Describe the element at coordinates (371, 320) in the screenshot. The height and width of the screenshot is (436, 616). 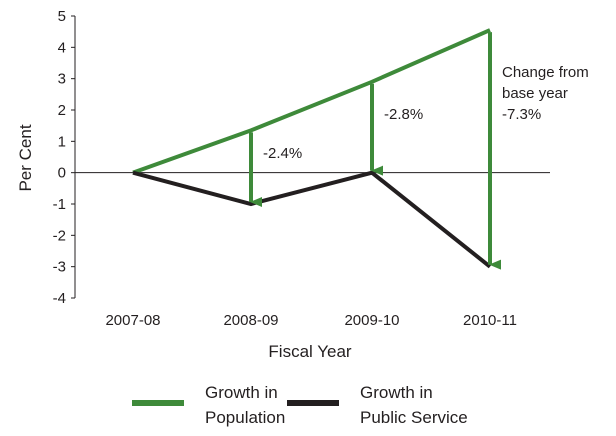
I see `x-tick-label: 2009-10` at that location.